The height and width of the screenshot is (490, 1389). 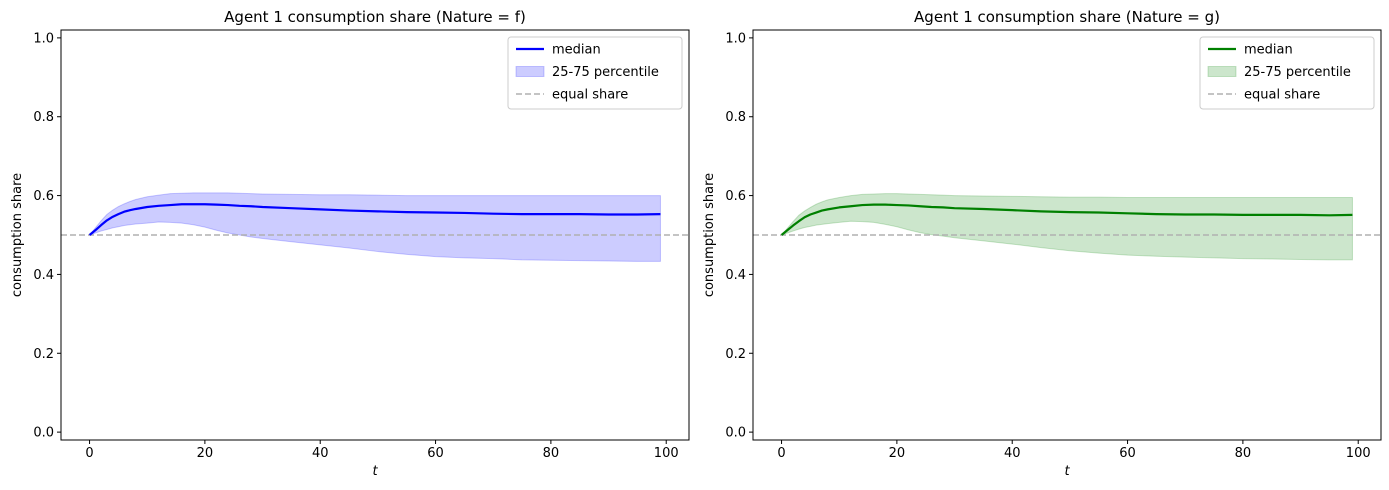 I want to click on panel1-x-tick-label: 100, so click(x=666, y=453).